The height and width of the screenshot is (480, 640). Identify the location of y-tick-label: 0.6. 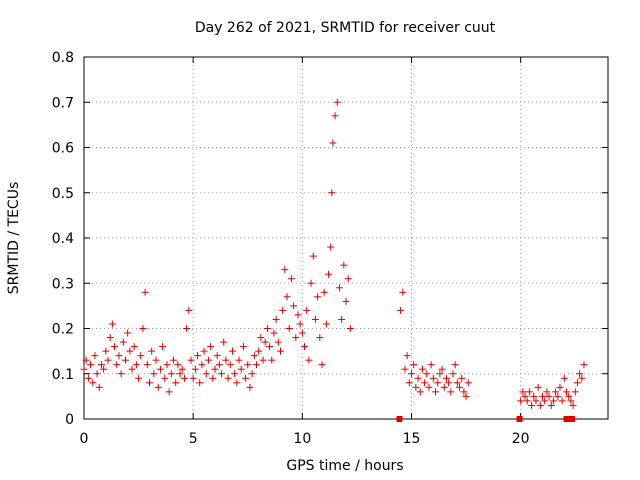
(63, 149).